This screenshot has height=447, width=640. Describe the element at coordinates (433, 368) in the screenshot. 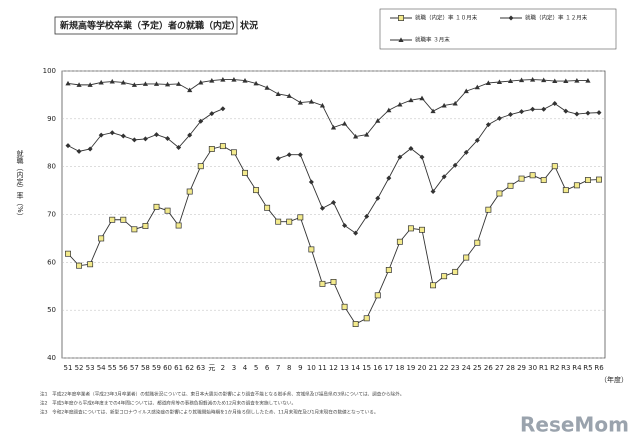

I see `x-tick-label: 21` at that location.